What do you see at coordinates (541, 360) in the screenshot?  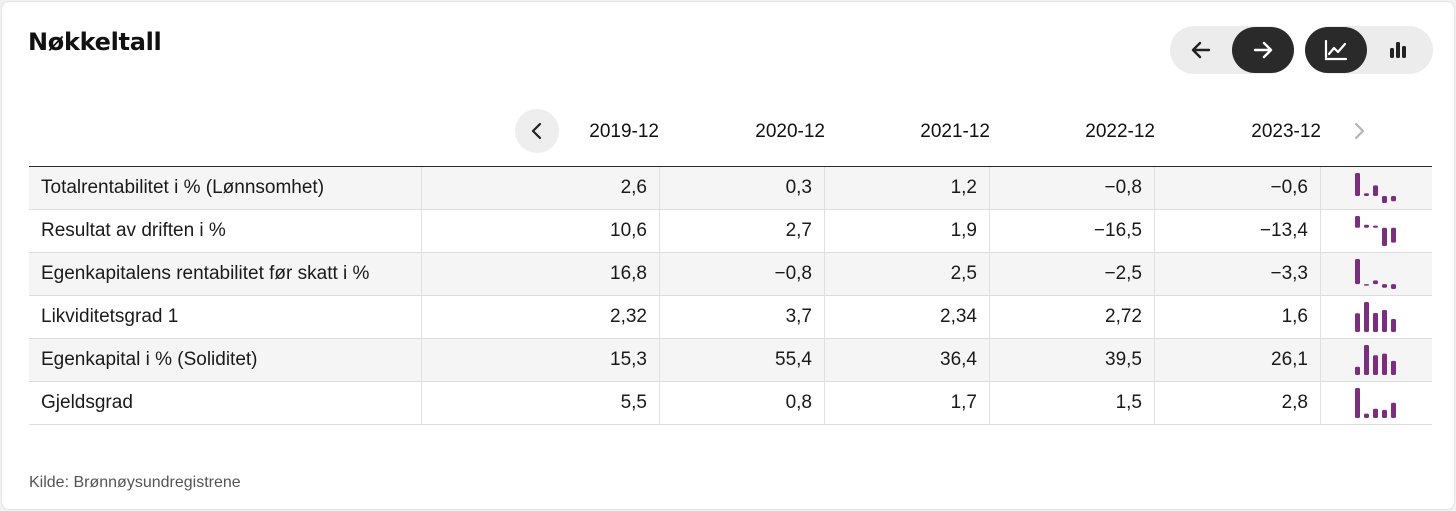 I see `value-cell: 15,3` at bounding box center [541, 360].